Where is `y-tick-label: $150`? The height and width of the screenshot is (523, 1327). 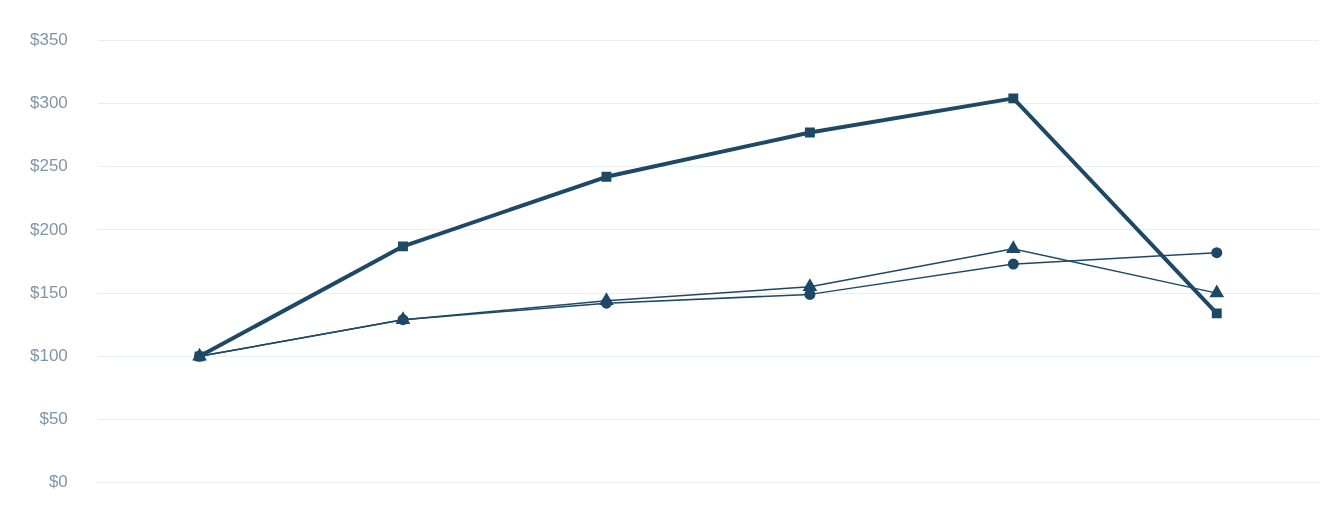
y-tick-label: $150 is located at coordinates (48, 292).